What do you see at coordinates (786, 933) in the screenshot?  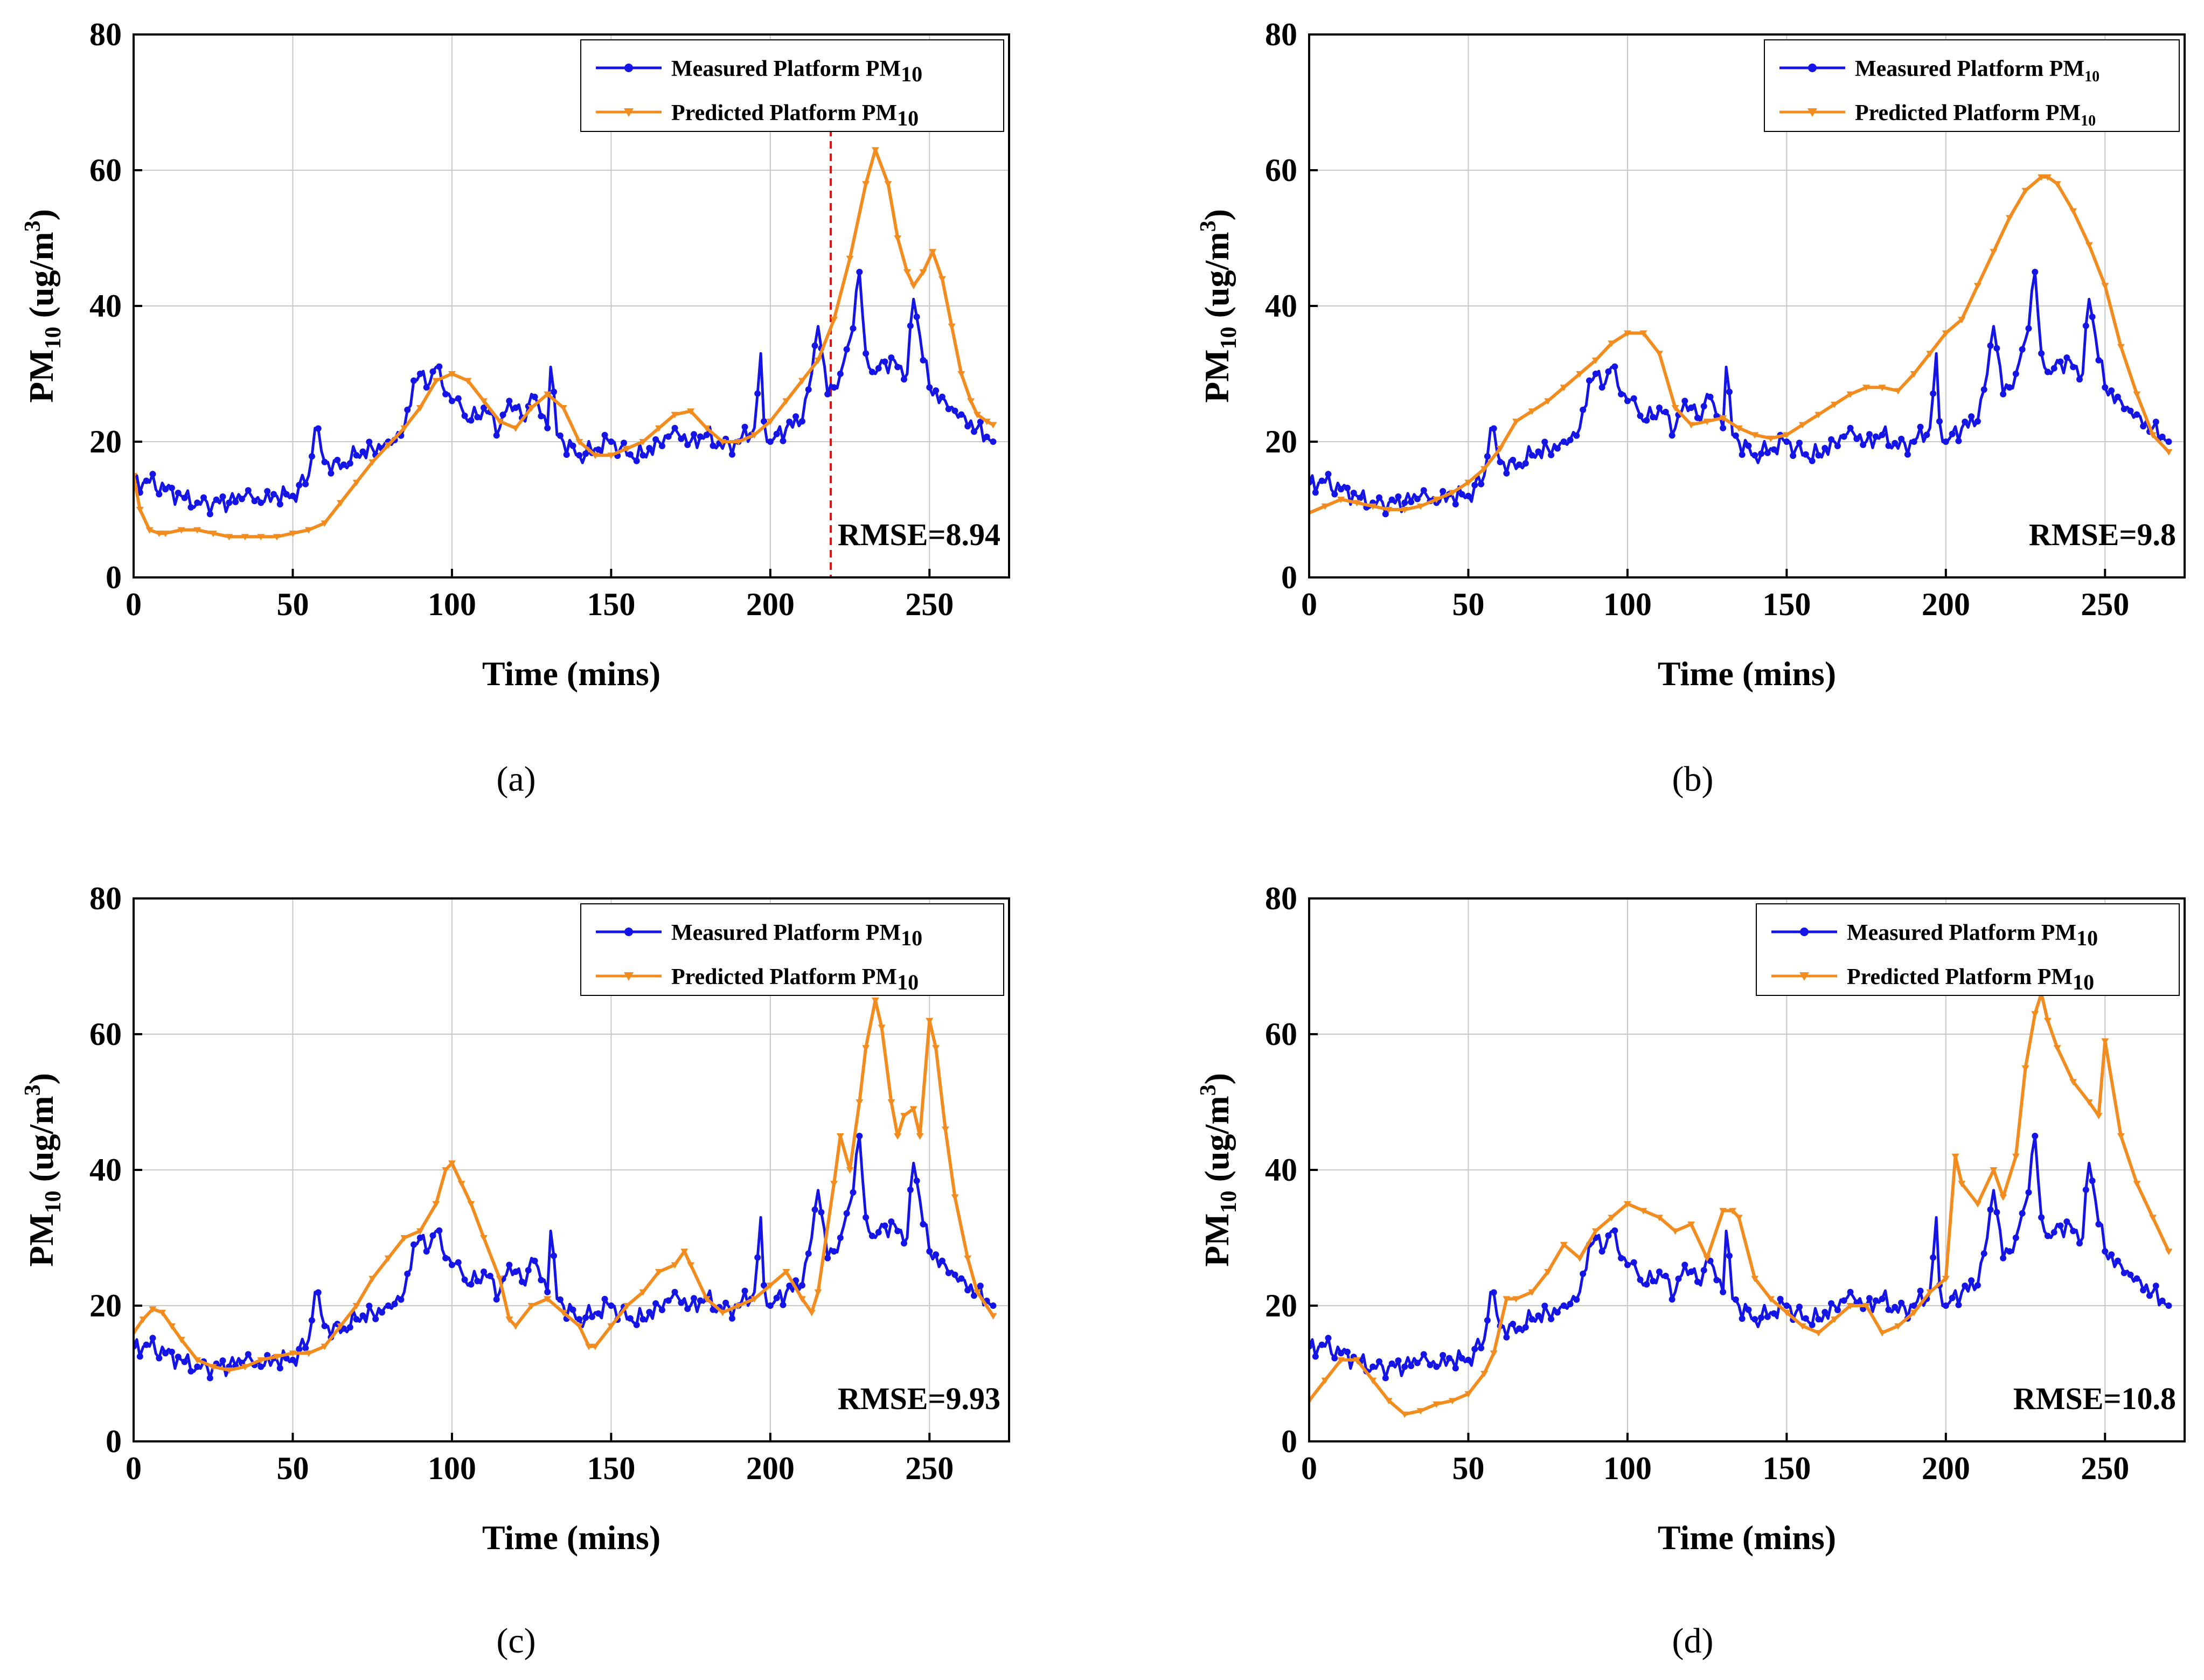 I see `legend-label-main: Measured Platform PM` at bounding box center [786, 933].